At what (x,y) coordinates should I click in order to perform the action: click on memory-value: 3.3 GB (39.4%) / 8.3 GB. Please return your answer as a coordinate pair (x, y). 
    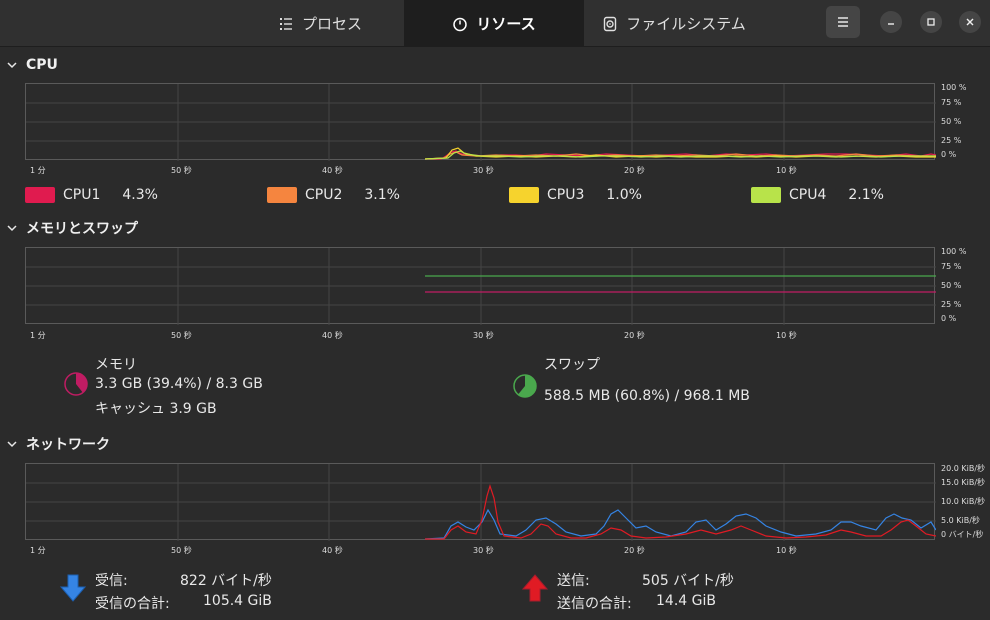
    Looking at the image, I should click on (179, 384).